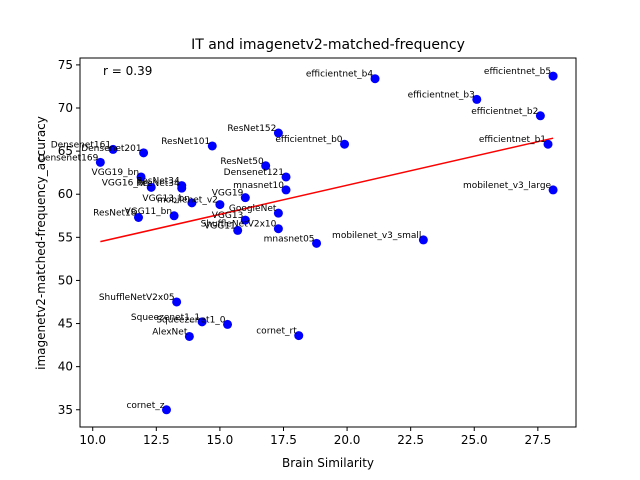 The image size is (640, 480). Describe the element at coordinates (339, 75) in the screenshot. I see `point-label: efficientnet_b4` at that location.